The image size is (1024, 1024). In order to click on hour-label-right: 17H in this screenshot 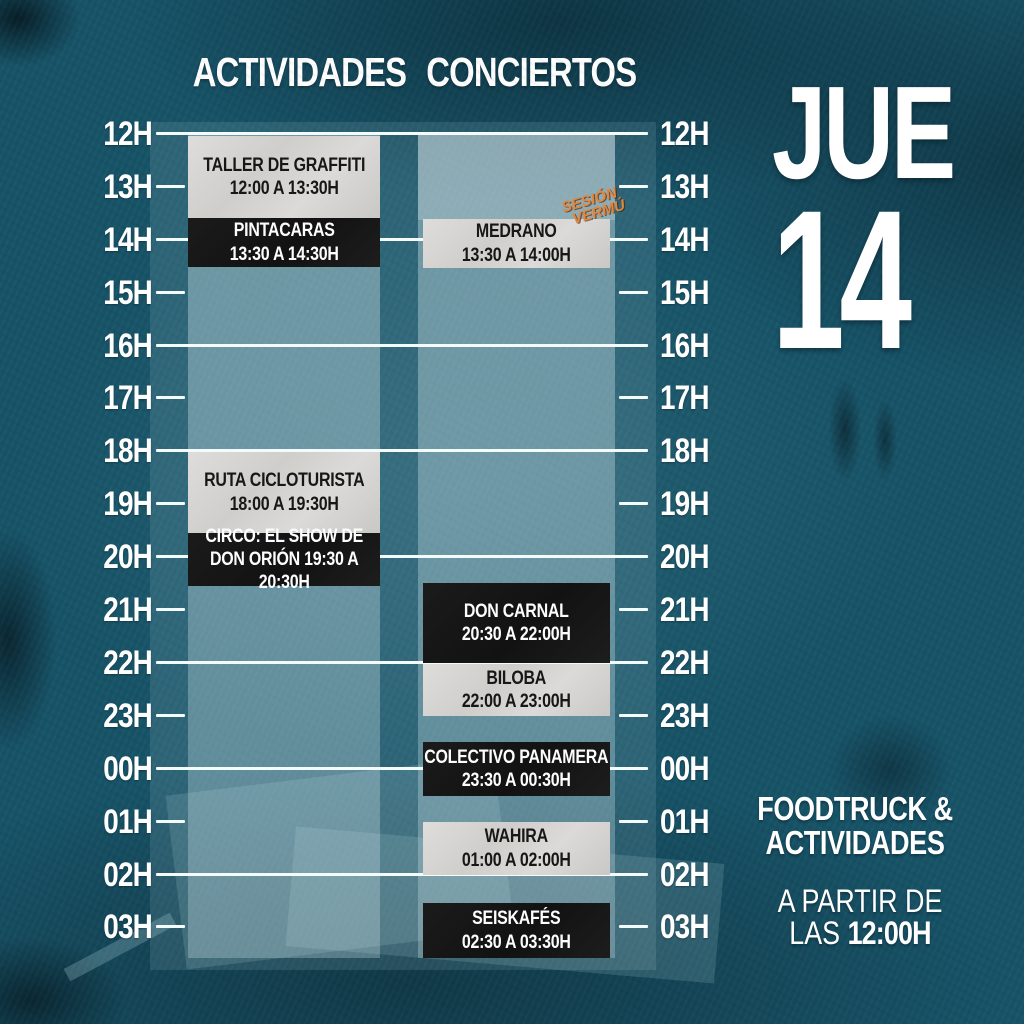, I will do `click(685, 398)`.